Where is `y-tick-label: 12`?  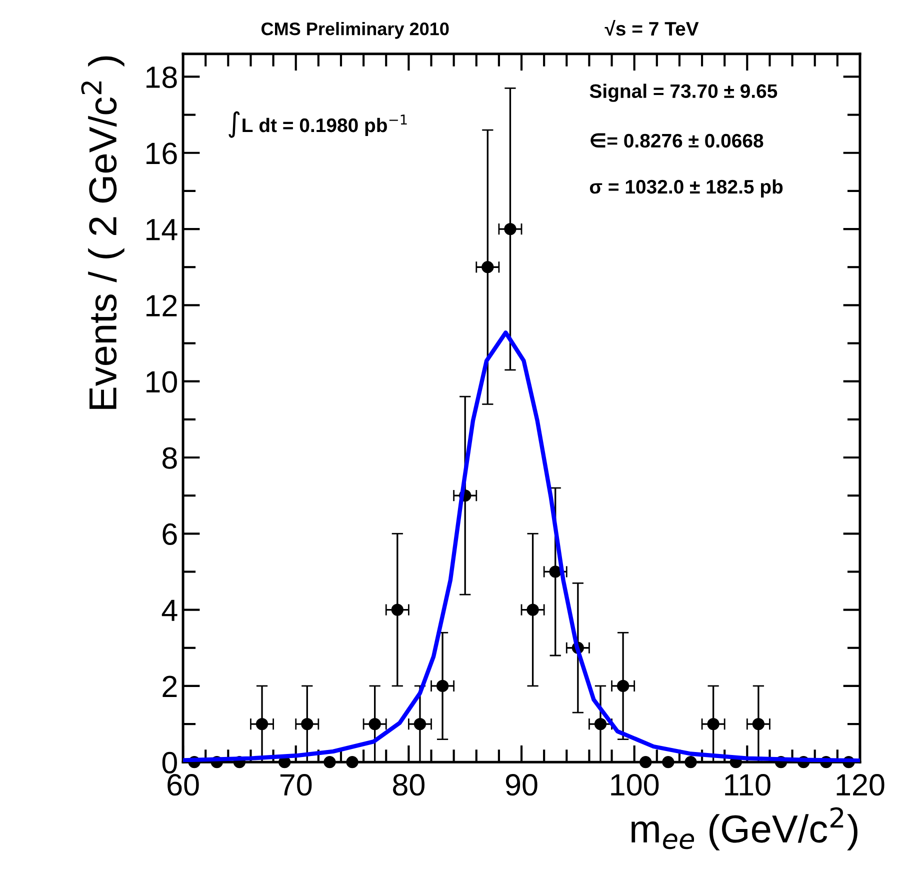 y-tick-label: 12 is located at coordinates (161, 305).